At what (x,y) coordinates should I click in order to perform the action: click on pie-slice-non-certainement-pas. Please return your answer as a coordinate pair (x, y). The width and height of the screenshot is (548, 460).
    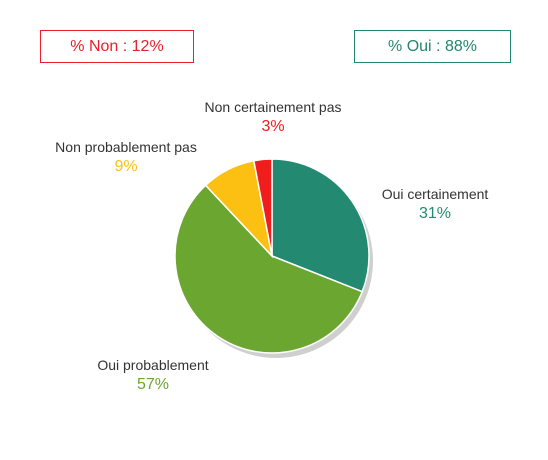
    Looking at the image, I should click on (262, 207).